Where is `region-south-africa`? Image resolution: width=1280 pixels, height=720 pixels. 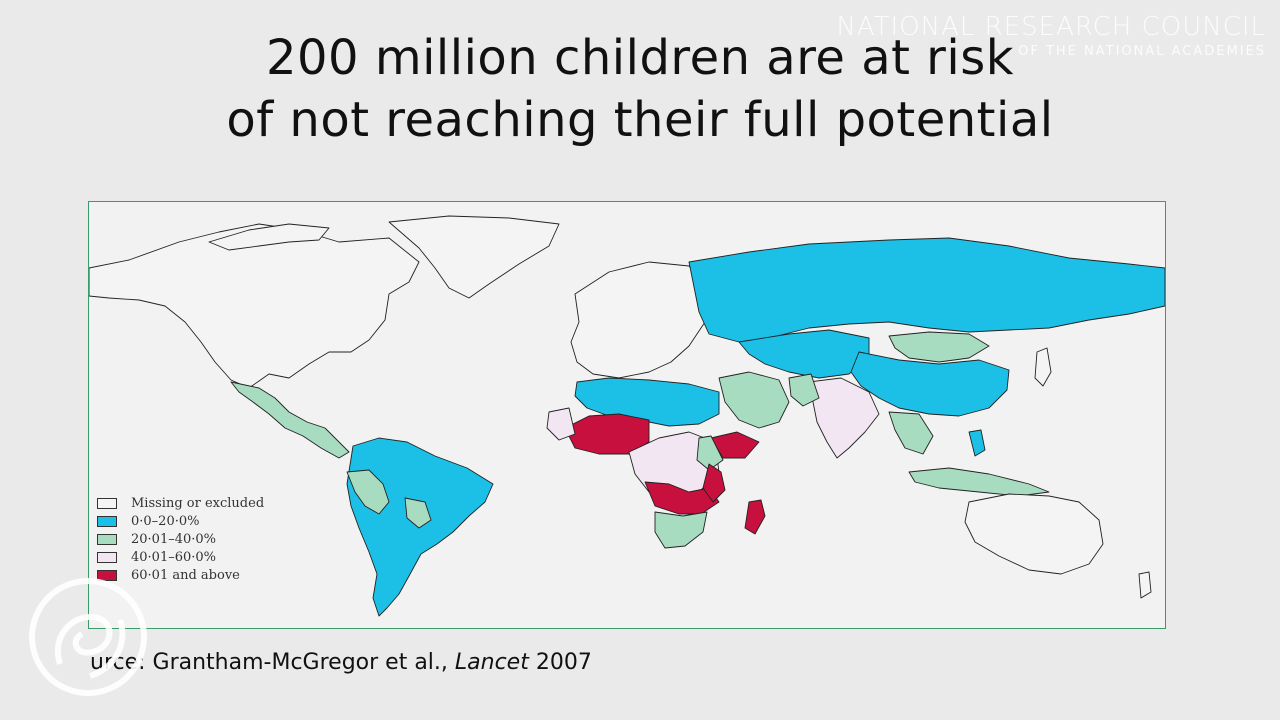 region-south-africa is located at coordinates (681, 530).